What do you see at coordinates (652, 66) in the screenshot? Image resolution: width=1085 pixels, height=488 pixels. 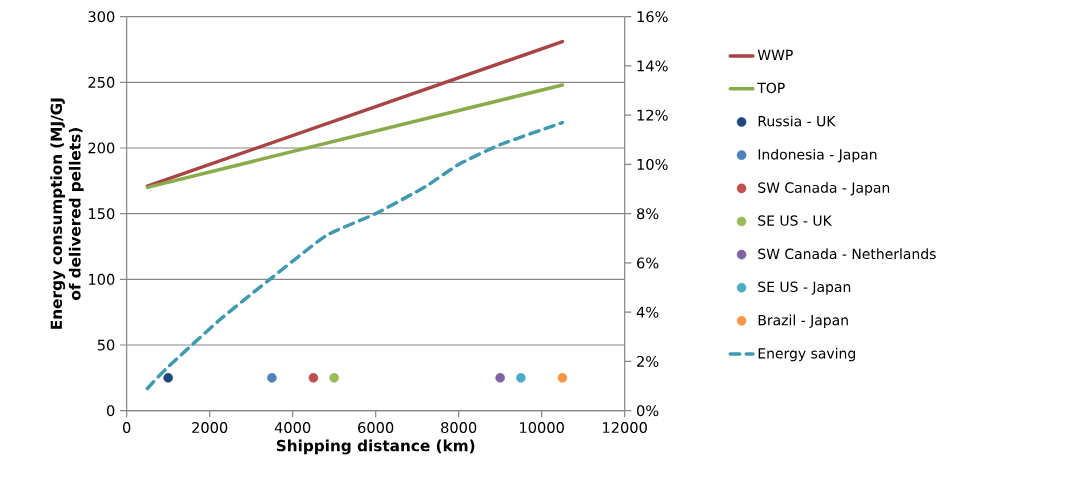 I see `y2-tick-label: 14%` at bounding box center [652, 66].